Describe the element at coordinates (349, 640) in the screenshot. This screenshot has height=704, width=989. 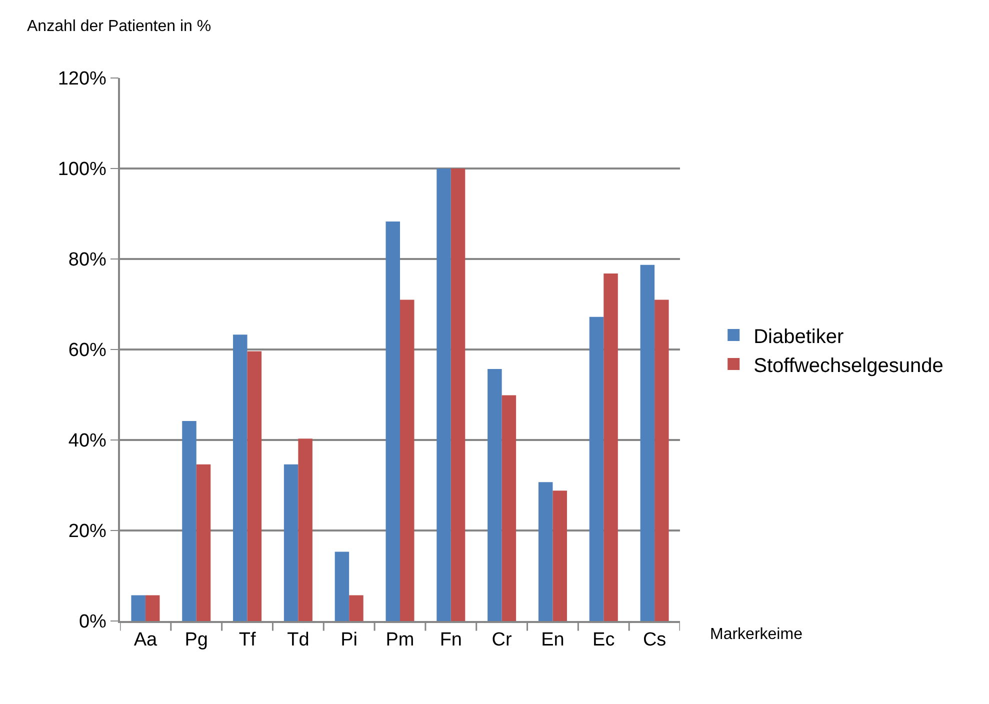
I see `x-tick-label: Pi` at that location.